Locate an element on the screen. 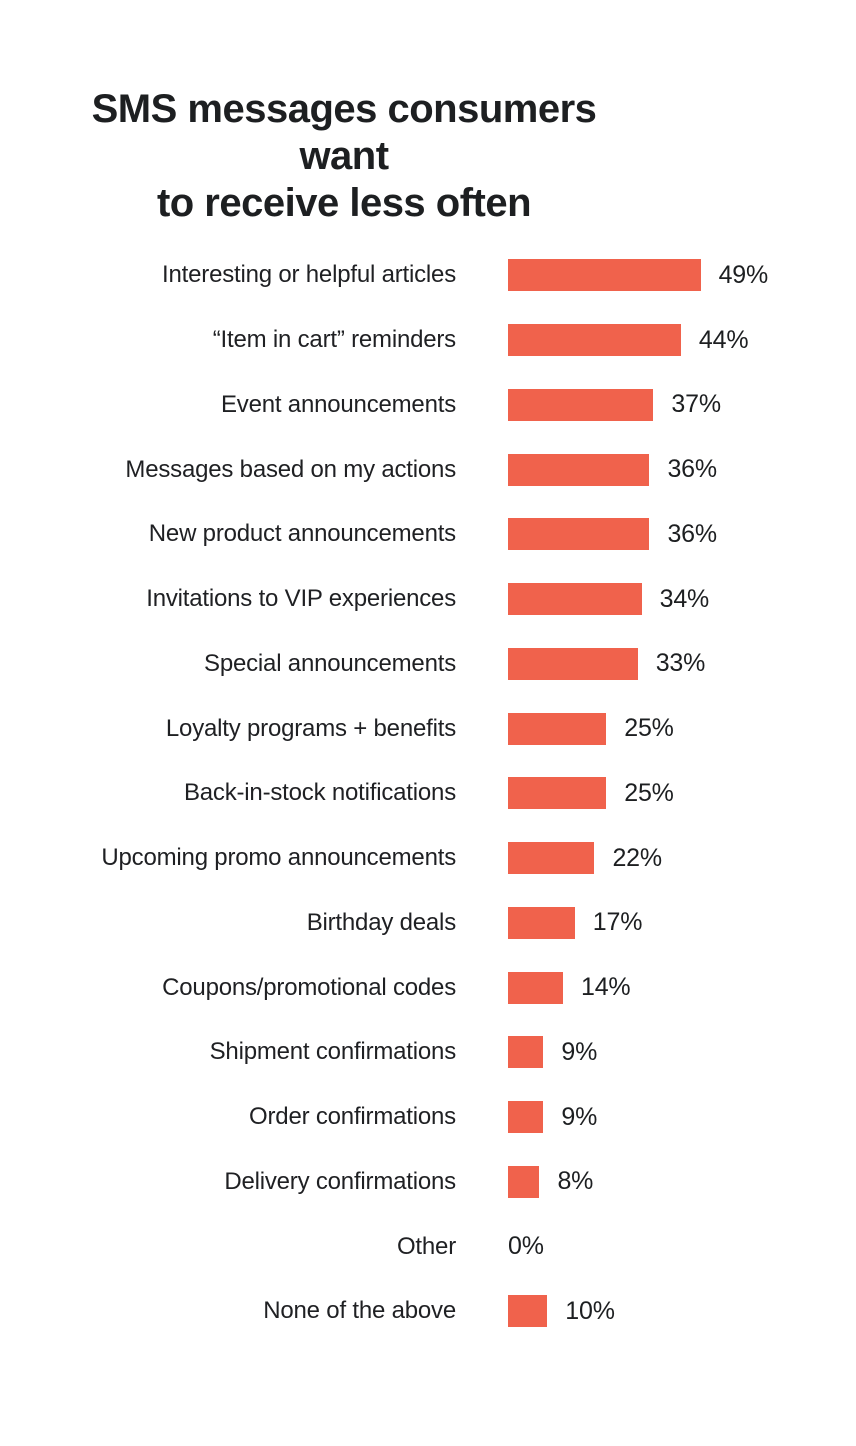 Image resolution: width=856 pixels, height=1446 pixels. bar-zone: 44% is located at coordinates (628, 340).